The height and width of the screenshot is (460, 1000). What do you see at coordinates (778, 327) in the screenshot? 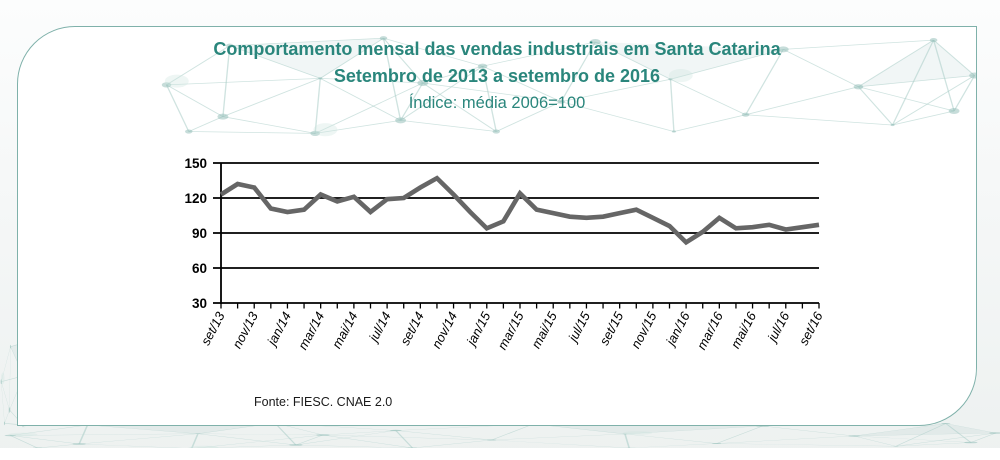
I see `x-tick-label: jul/16` at bounding box center [778, 327].